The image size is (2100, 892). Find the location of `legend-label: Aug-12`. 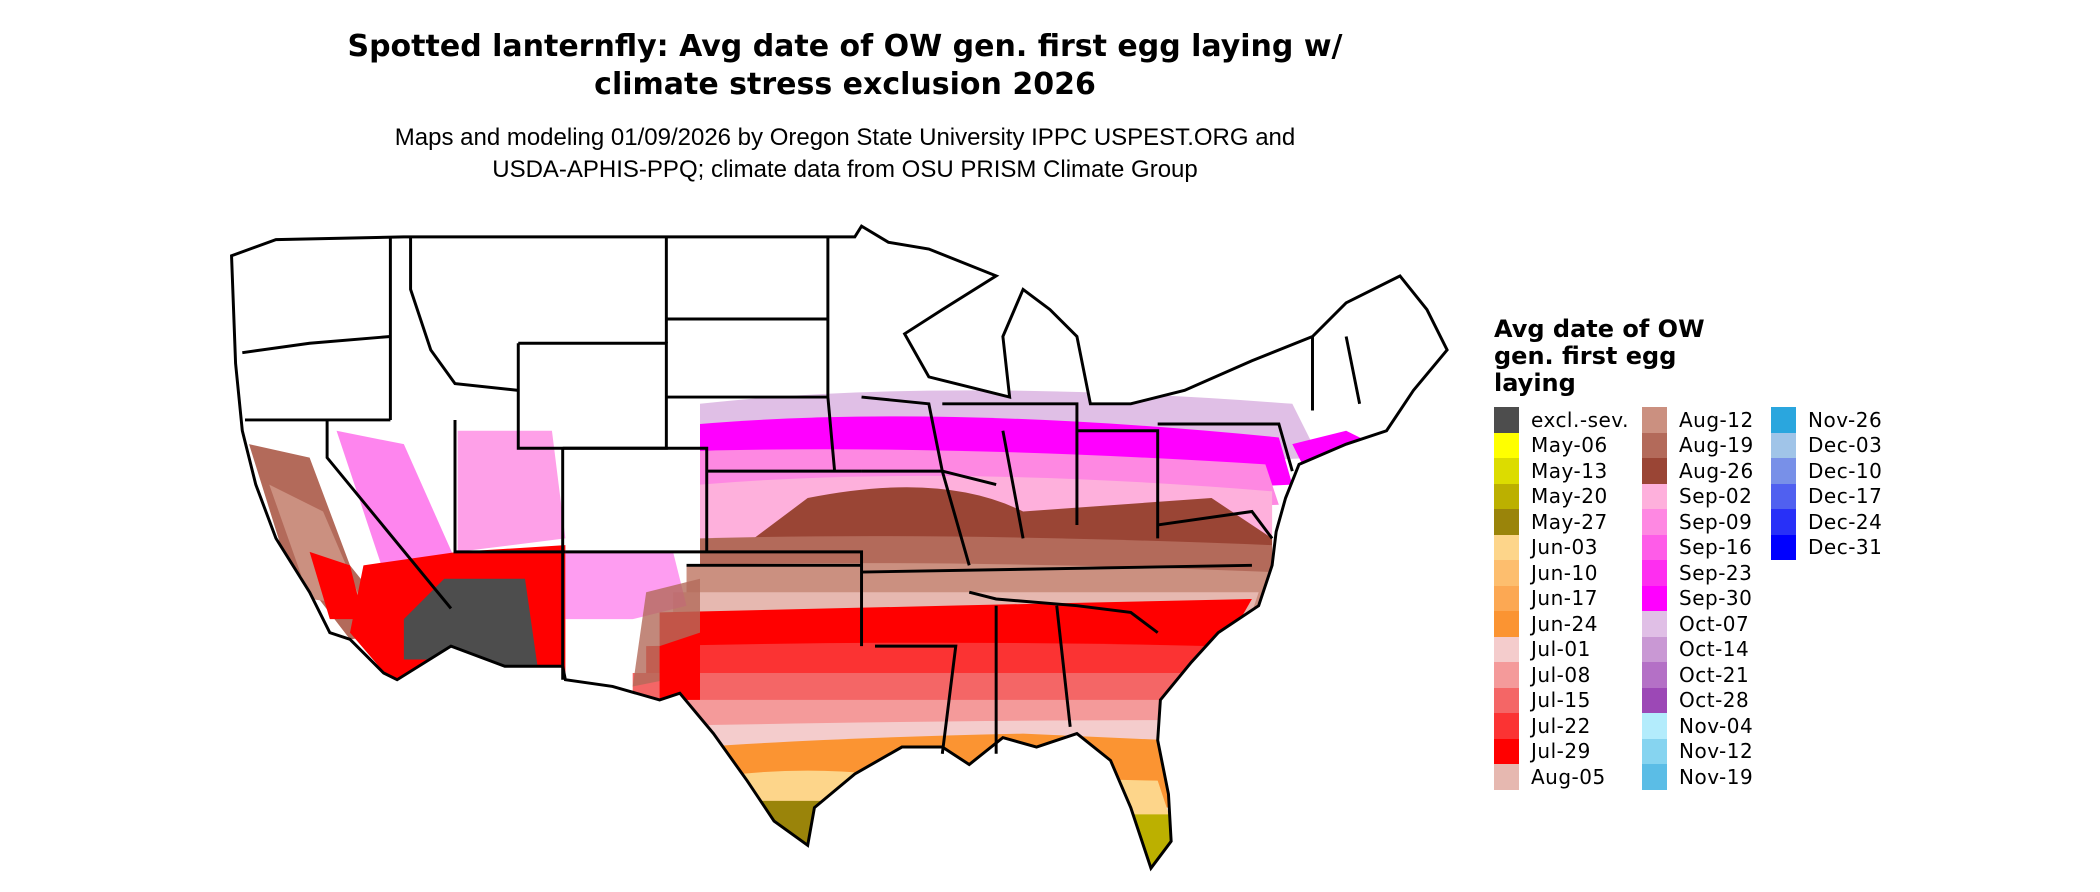

legend-label: Aug-12 is located at coordinates (1716, 419).